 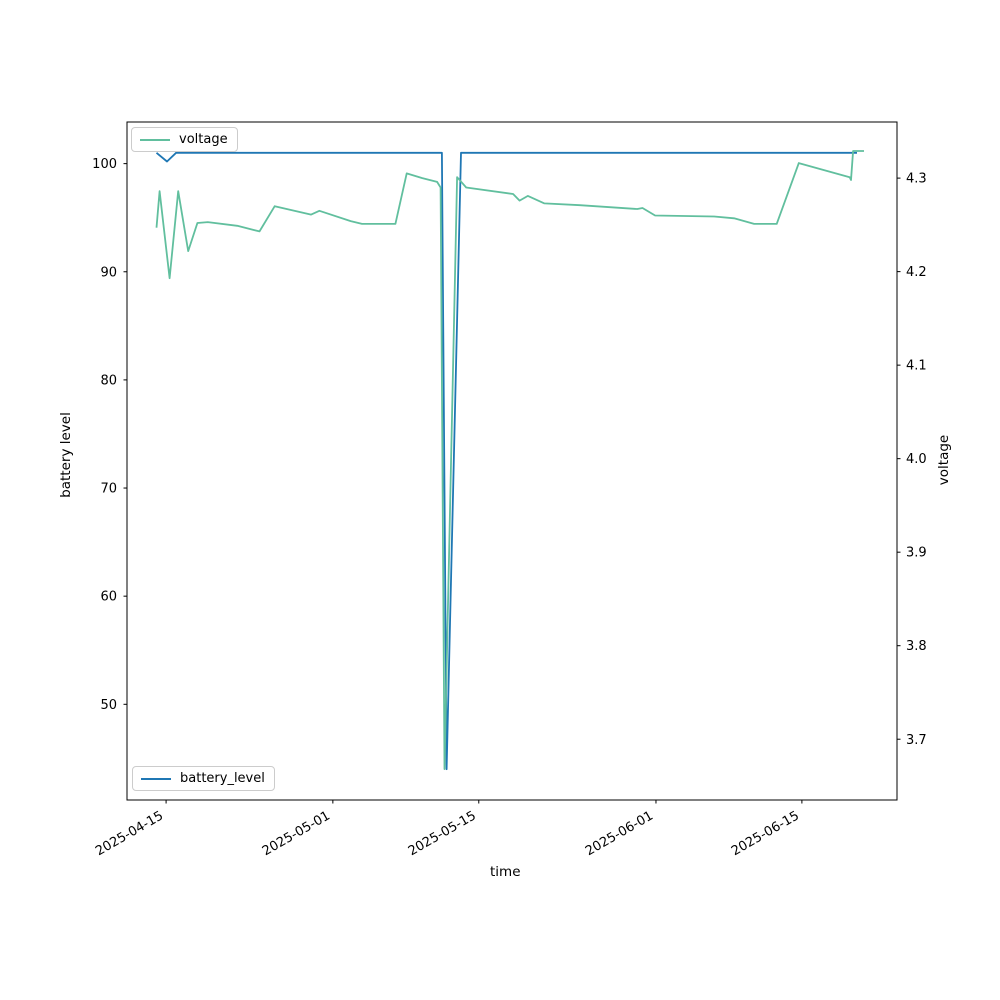 I want to click on x-tick-label: 2025-05-15, so click(x=442, y=833).